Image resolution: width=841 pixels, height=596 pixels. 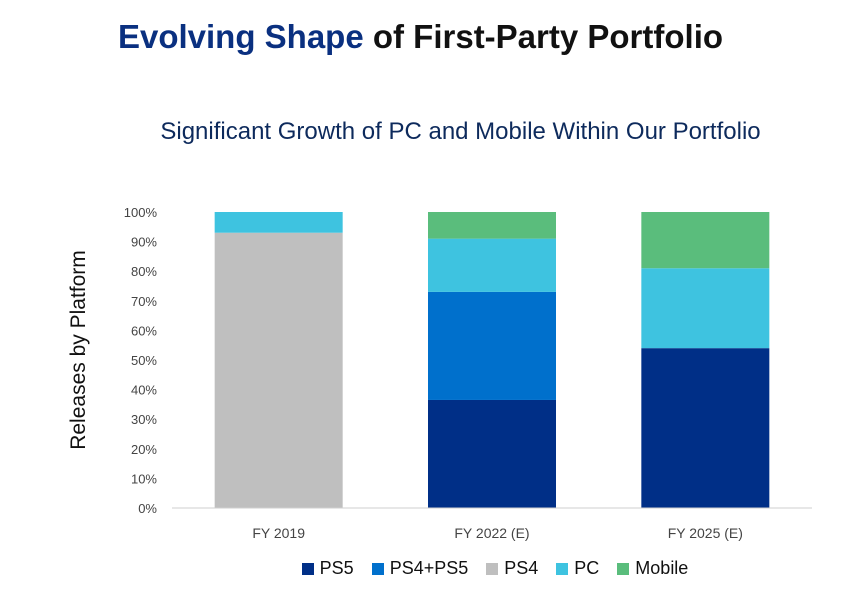 I want to click on y-tick-label: 0%, so click(x=147, y=508).